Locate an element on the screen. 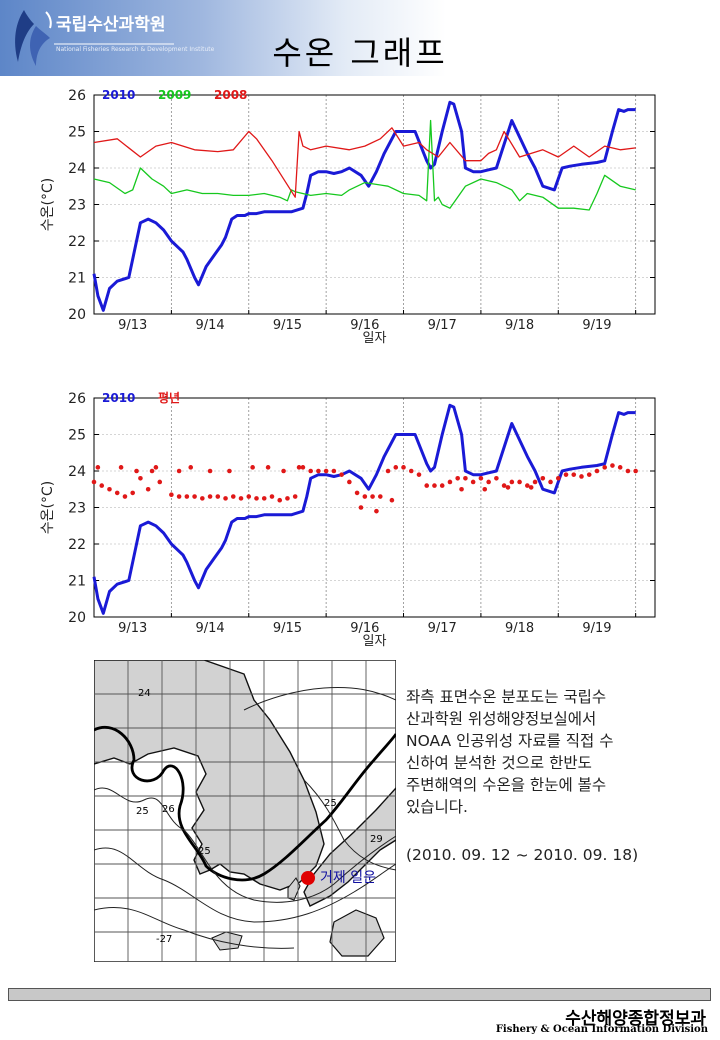 This screenshot has height=1040, width=720. legend-label-2009: 2009 is located at coordinates (174, 95).